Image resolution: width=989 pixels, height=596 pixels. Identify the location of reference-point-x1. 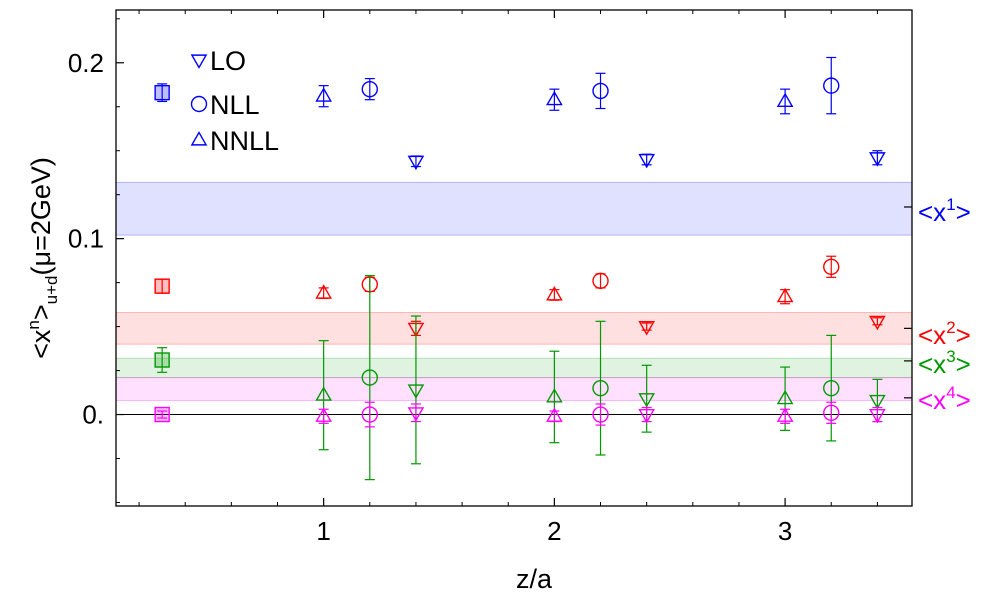
(162, 92).